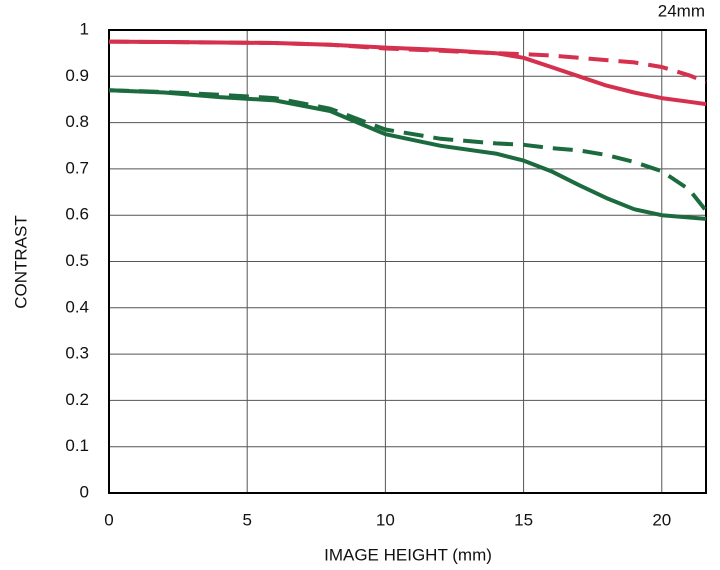  What do you see at coordinates (246, 519) in the screenshot?
I see `x-tick-label: 5` at bounding box center [246, 519].